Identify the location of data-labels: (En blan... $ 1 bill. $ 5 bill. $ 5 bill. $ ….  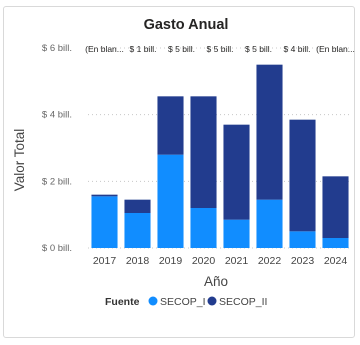
(220, 49).